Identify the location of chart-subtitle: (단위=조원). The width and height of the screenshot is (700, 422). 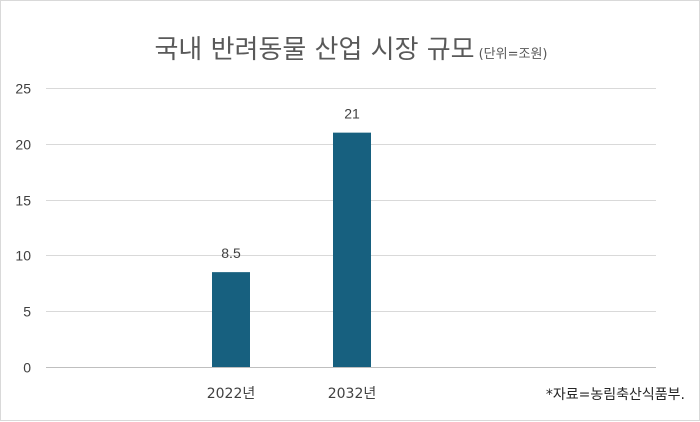
(513, 54).